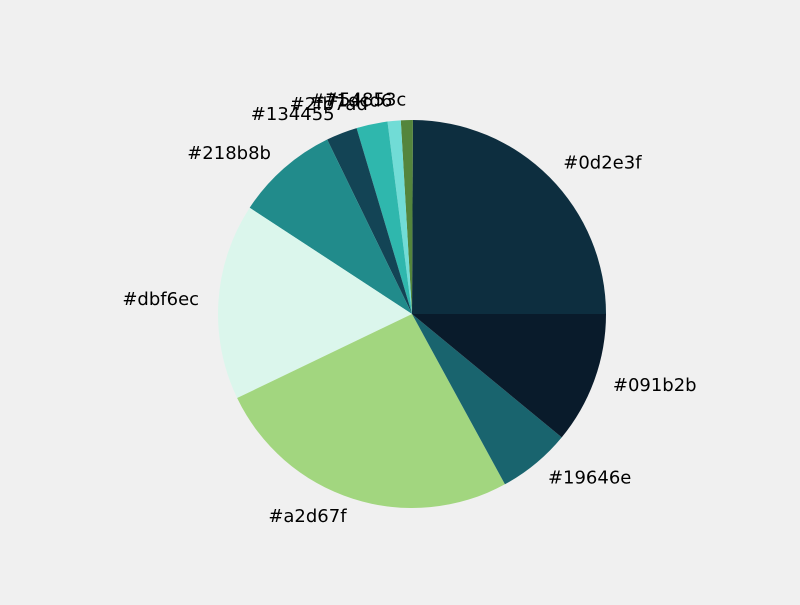 The width and height of the screenshot is (800, 605). Describe the element at coordinates (384, 217) in the screenshot. I see `pie-slice-2fb7ad` at that location.